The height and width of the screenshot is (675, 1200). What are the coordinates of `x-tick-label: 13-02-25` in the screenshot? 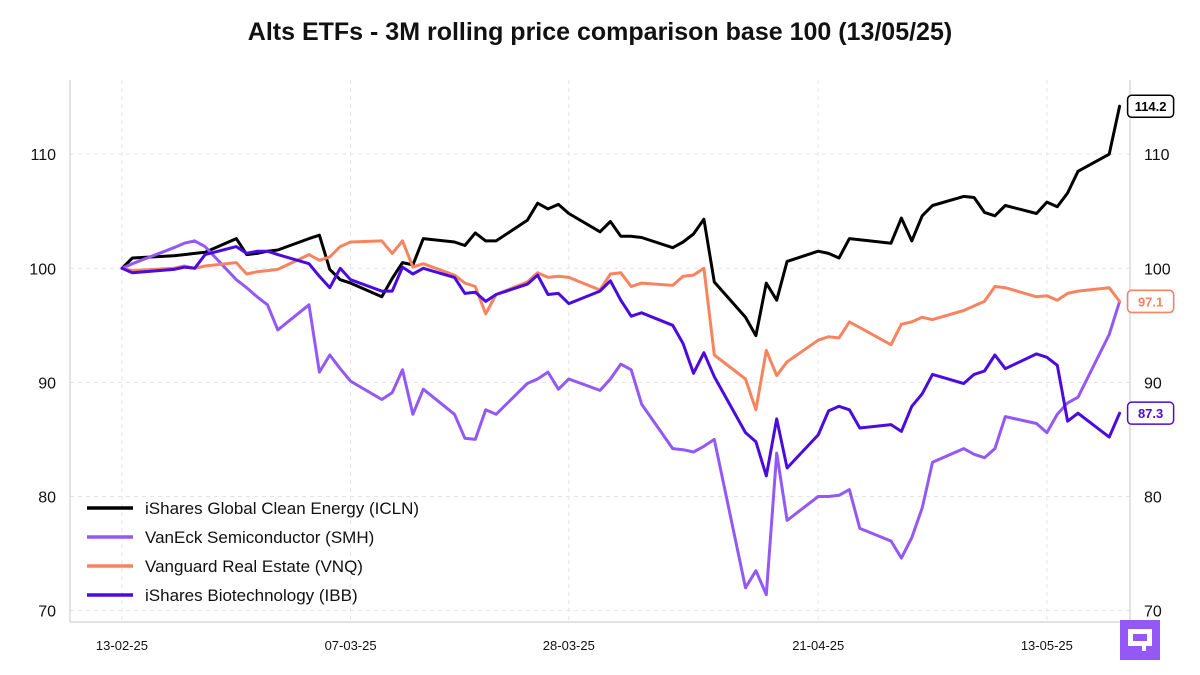 It's located at (122, 645).